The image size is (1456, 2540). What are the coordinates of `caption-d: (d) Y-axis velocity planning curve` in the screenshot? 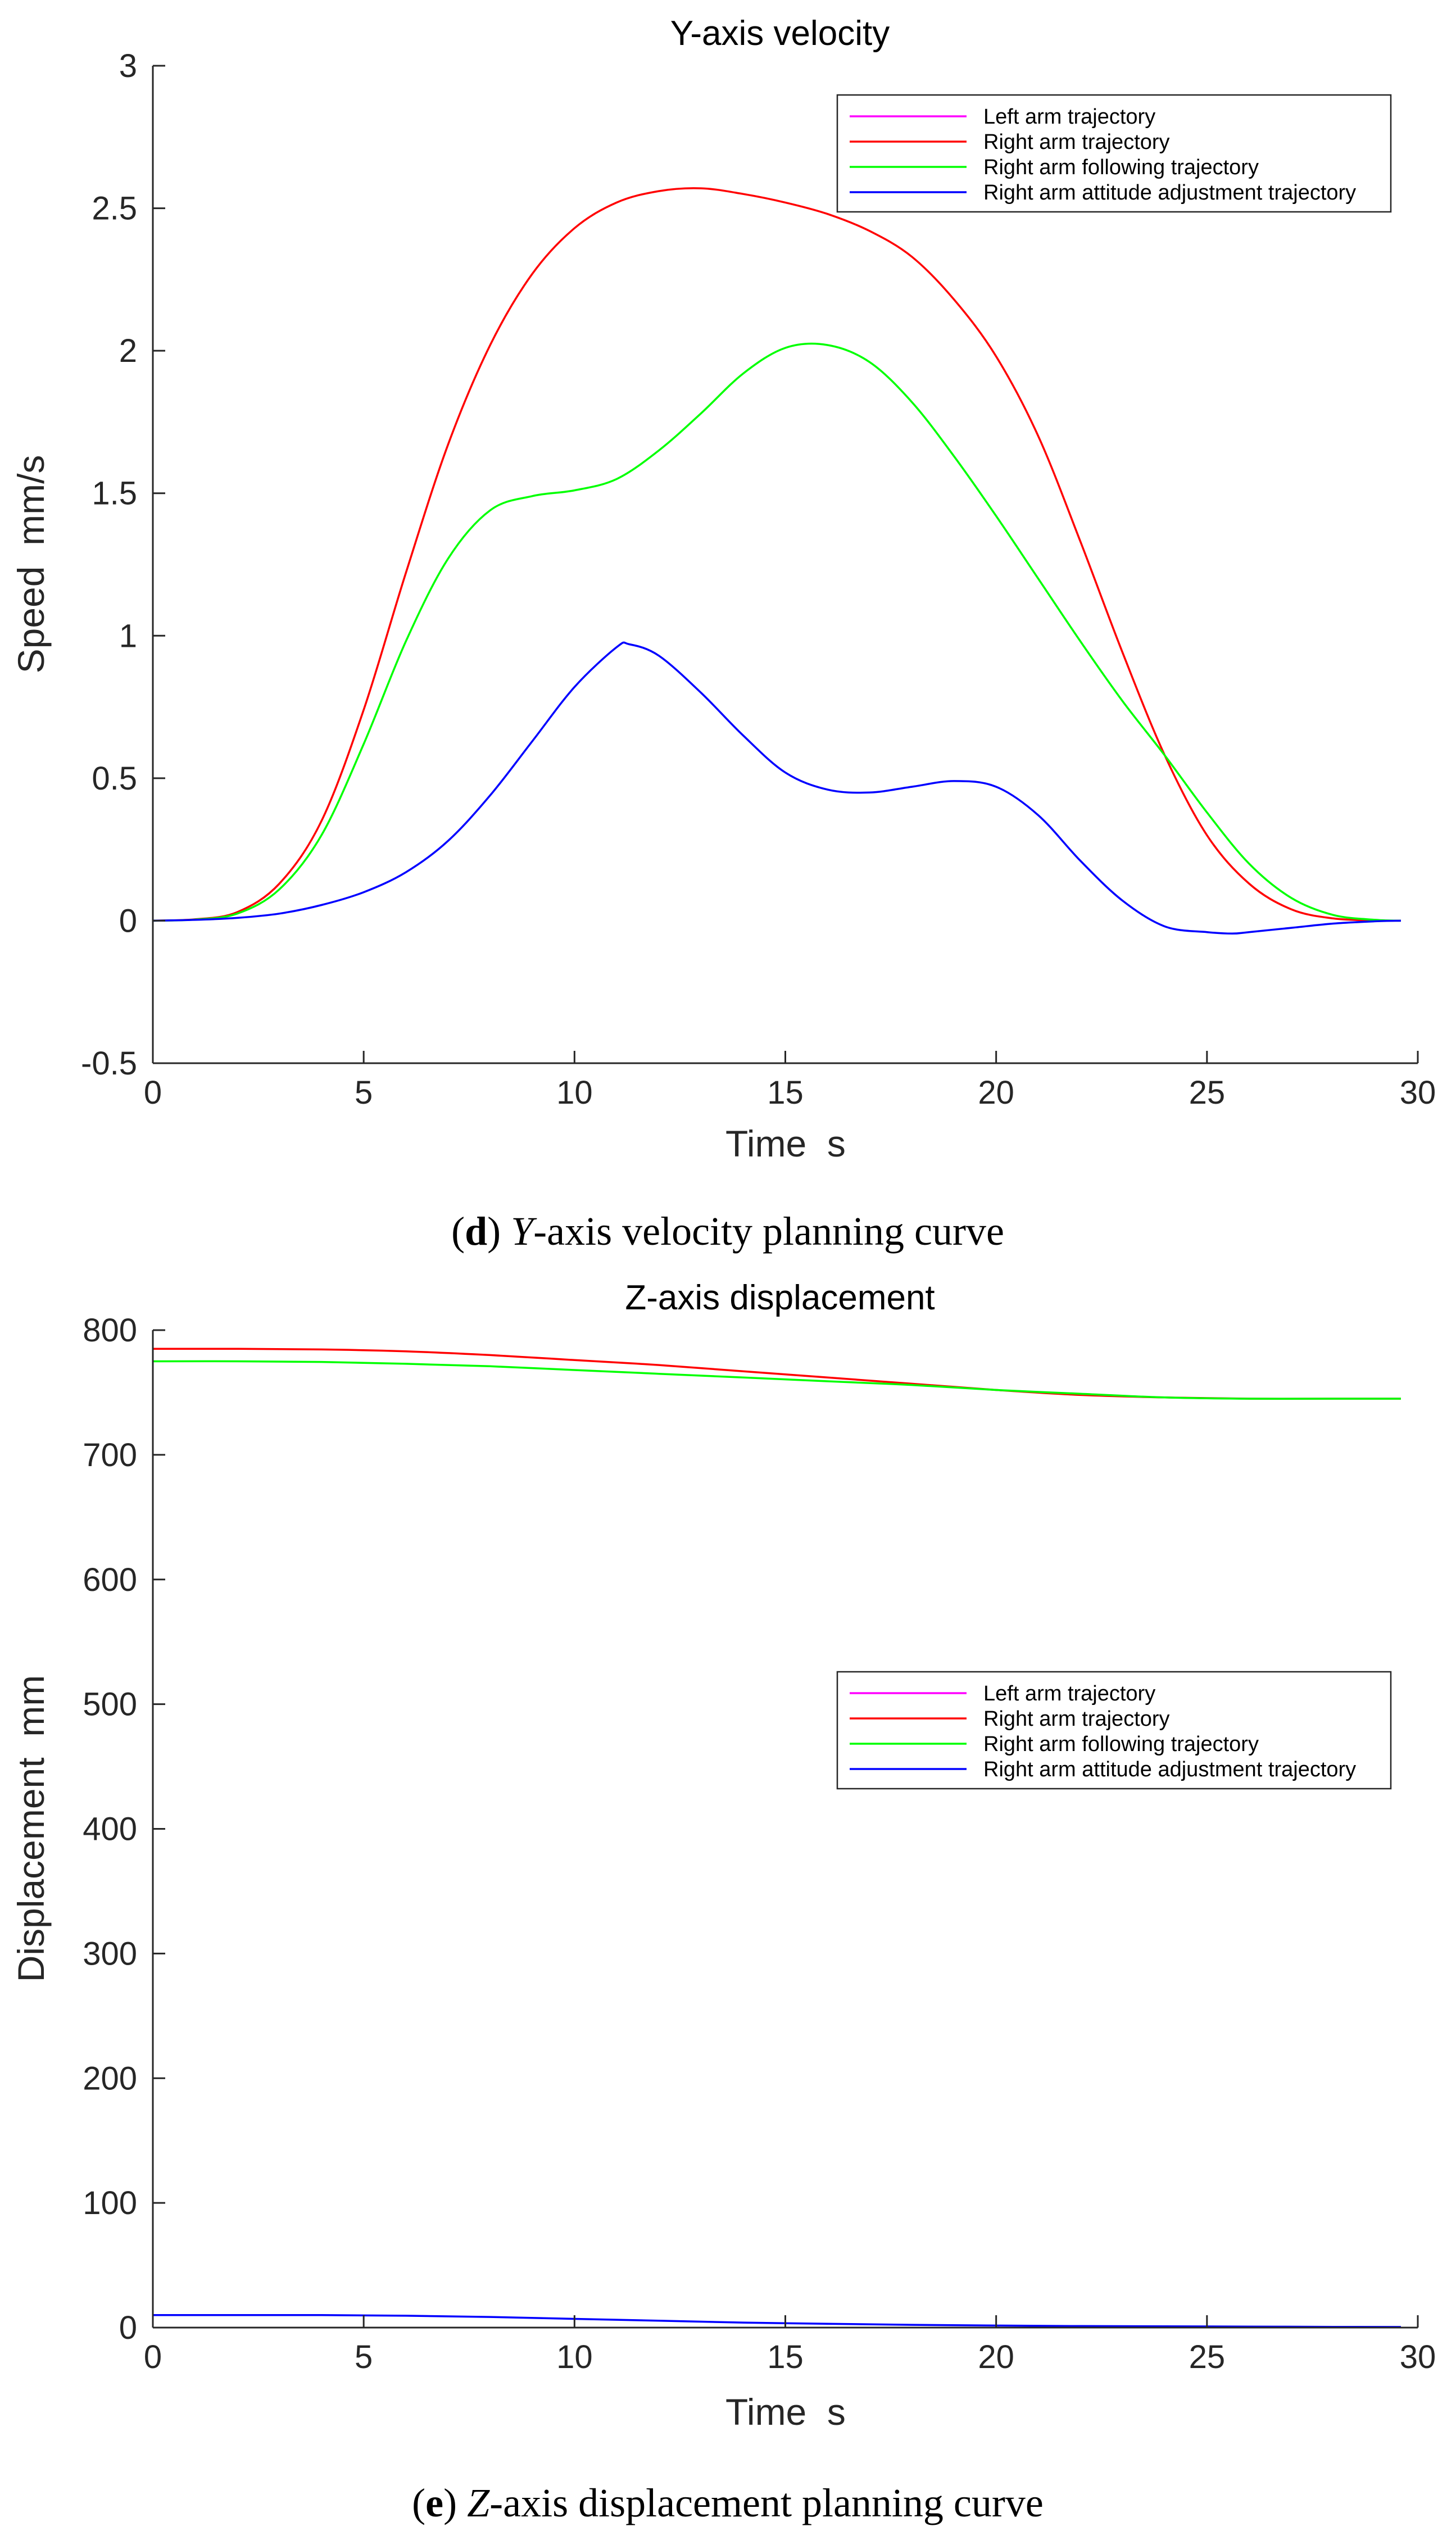 It's located at (727, 1231).